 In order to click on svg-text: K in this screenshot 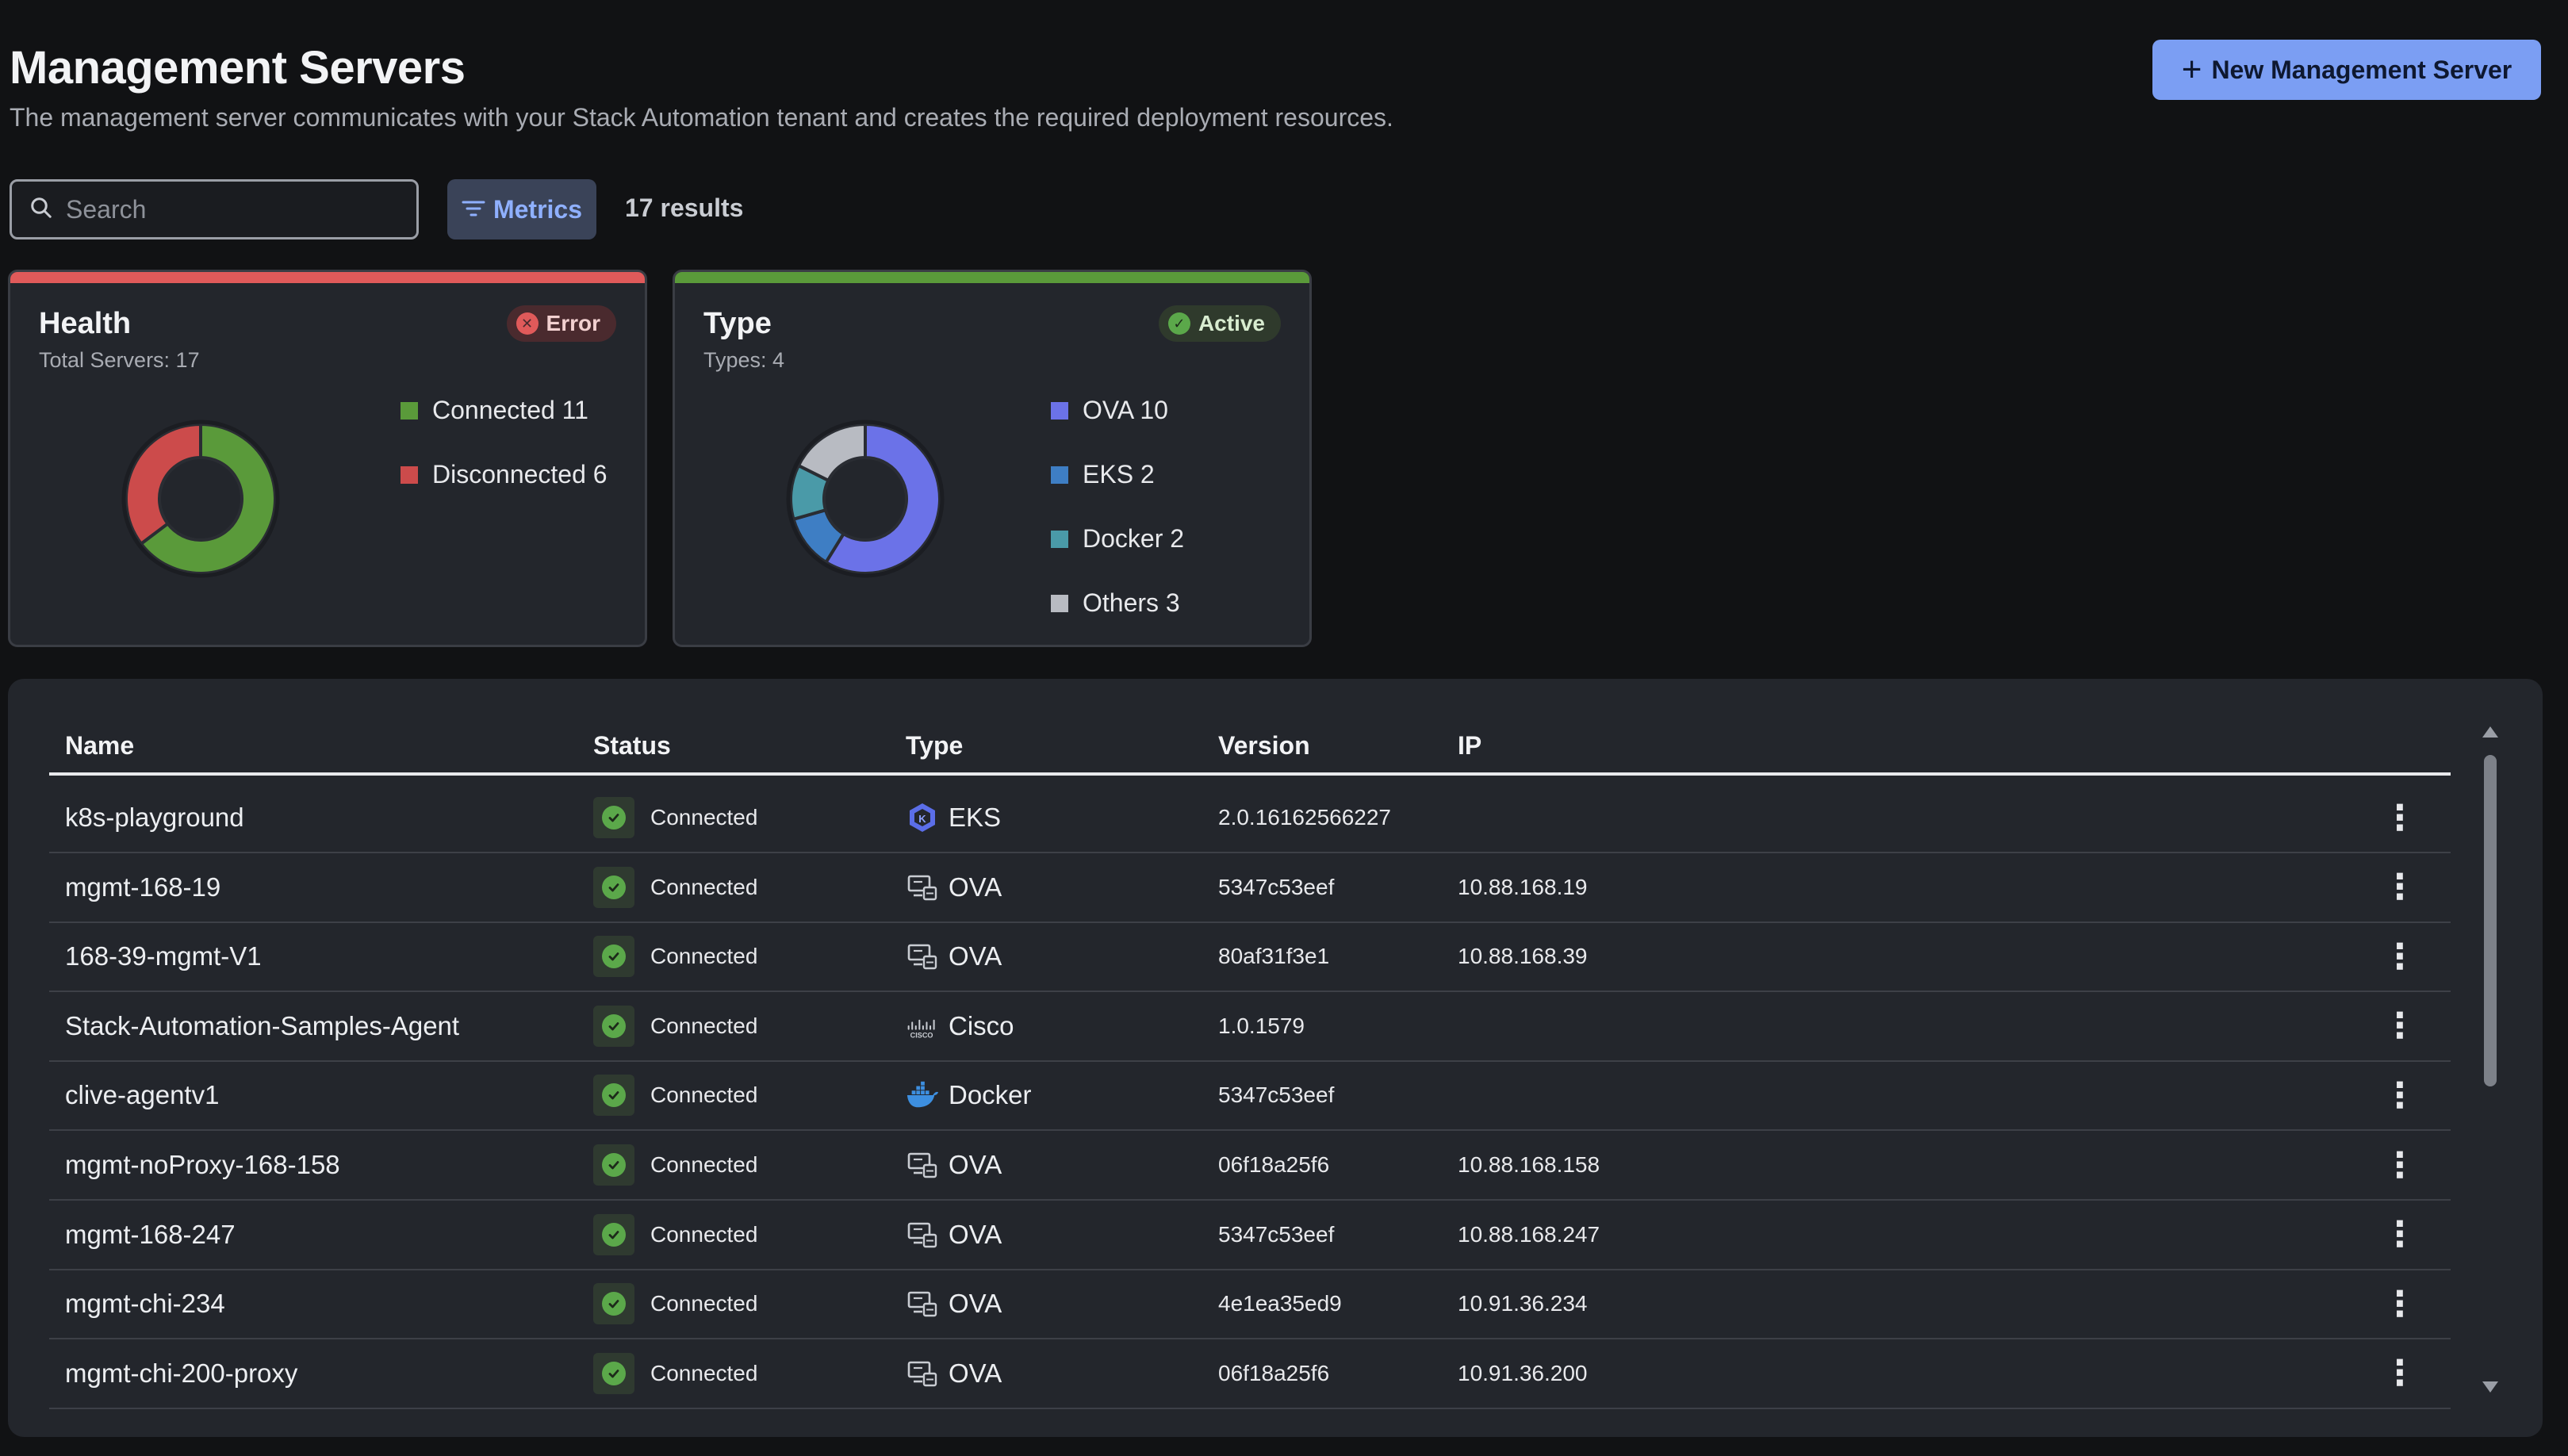, I will do `click(922, 819)`.